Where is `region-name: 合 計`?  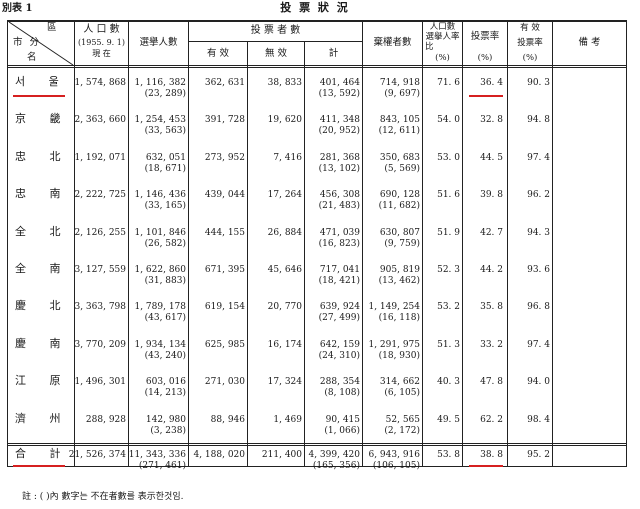 region-name: 合 計 is located at coordinates (43, 453).